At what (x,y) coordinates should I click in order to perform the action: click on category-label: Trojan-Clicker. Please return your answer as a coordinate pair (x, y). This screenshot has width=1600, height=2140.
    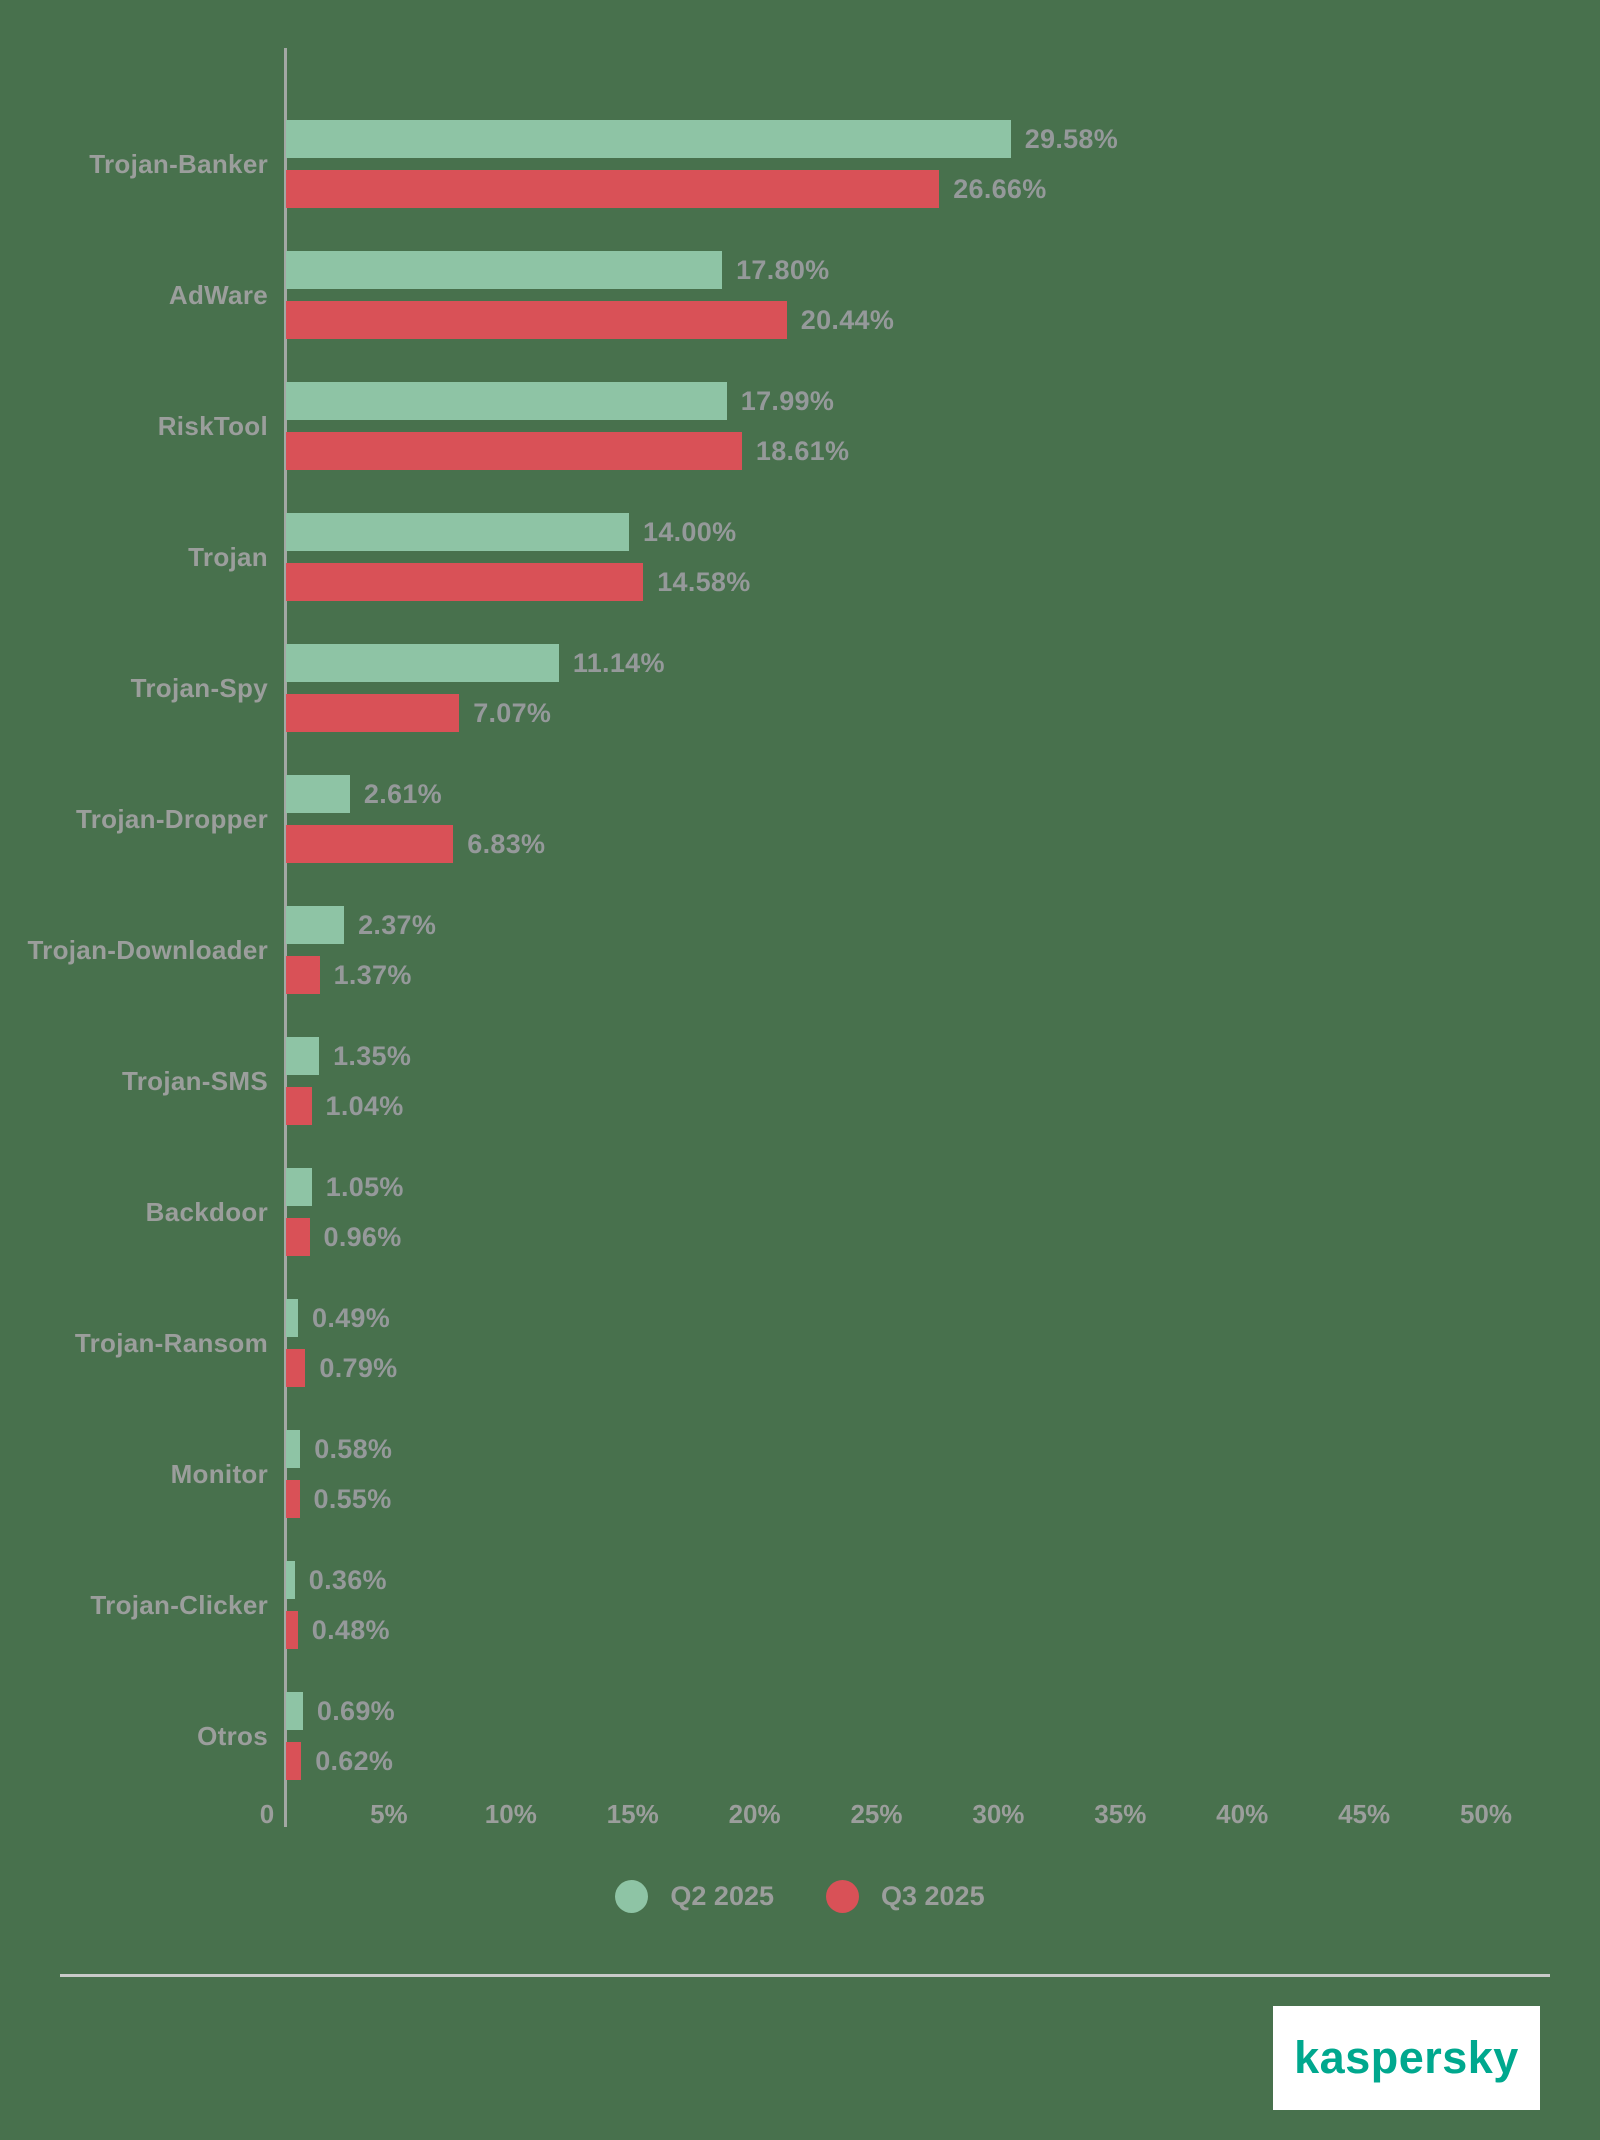
    Looking at the image, I should click on (179, 1604).